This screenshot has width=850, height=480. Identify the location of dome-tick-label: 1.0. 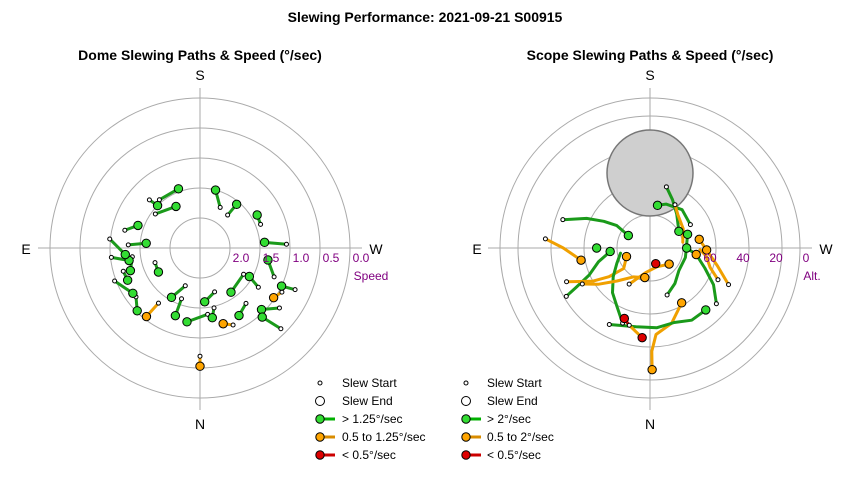
(301, 258).